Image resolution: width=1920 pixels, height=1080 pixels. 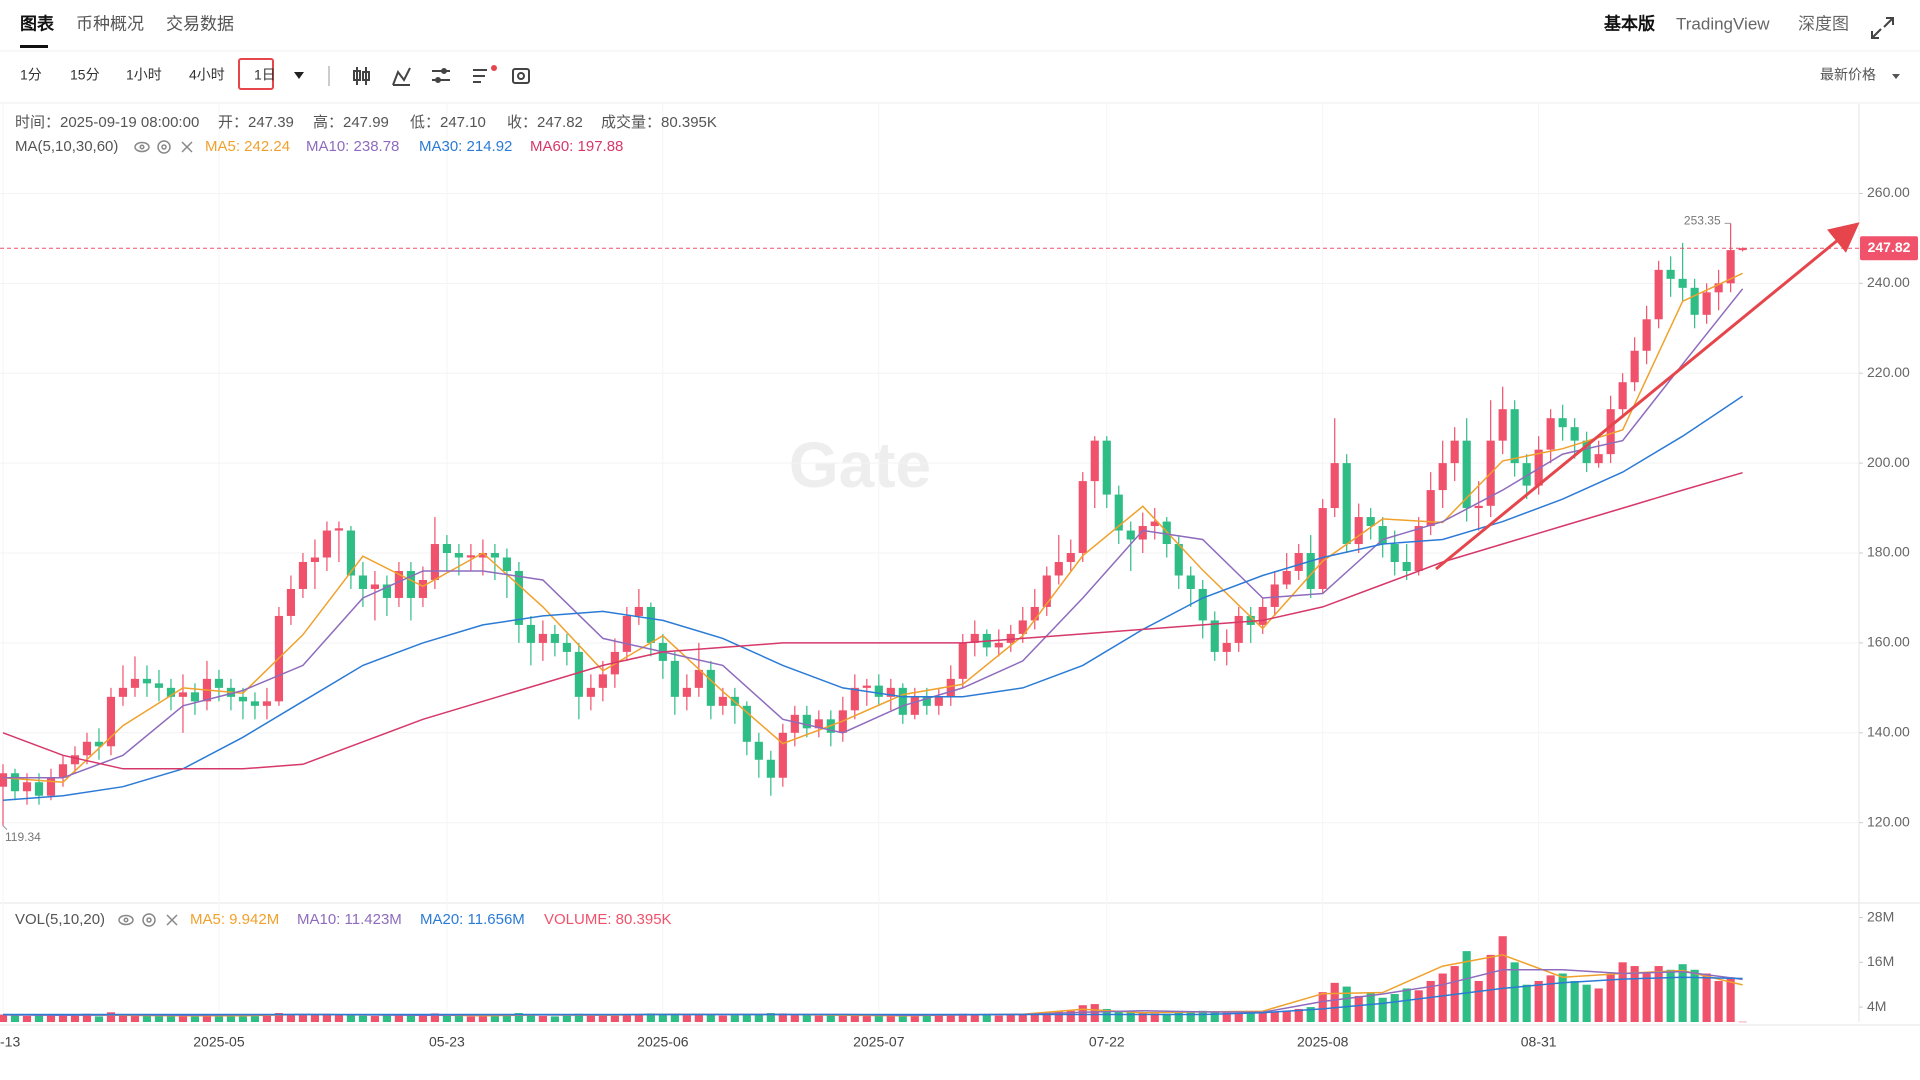 What do you see at coordinates (349, 919) in the screenshot?
I see `legend-entry: MA10: 11.423M` at bounding box center [349, 919].